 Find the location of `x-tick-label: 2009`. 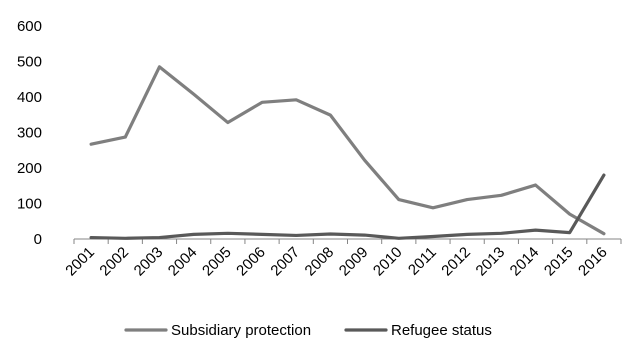

x-tick-label: 2009 is located at coordinates (354, 262).